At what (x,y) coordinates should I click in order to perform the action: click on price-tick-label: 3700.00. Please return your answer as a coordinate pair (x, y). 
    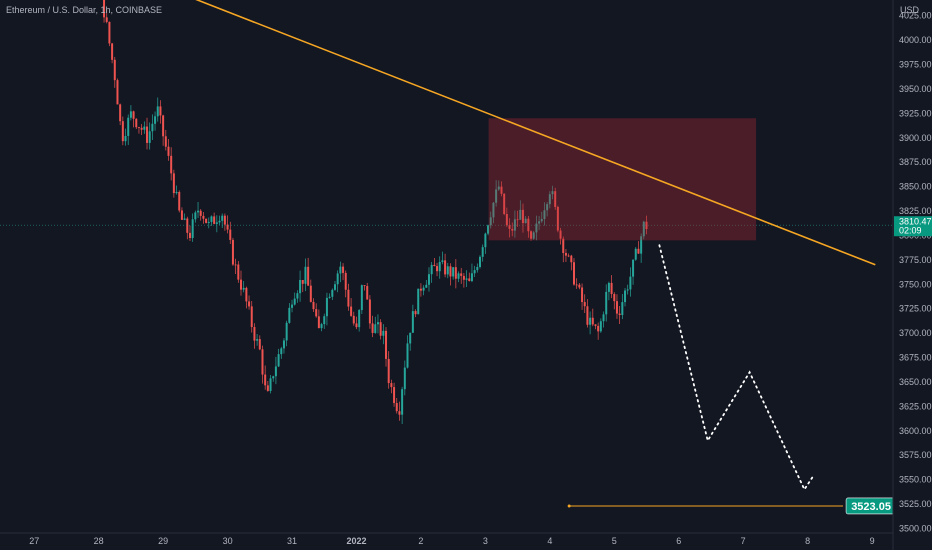
    Looking at the image, I should click on (915, 333).